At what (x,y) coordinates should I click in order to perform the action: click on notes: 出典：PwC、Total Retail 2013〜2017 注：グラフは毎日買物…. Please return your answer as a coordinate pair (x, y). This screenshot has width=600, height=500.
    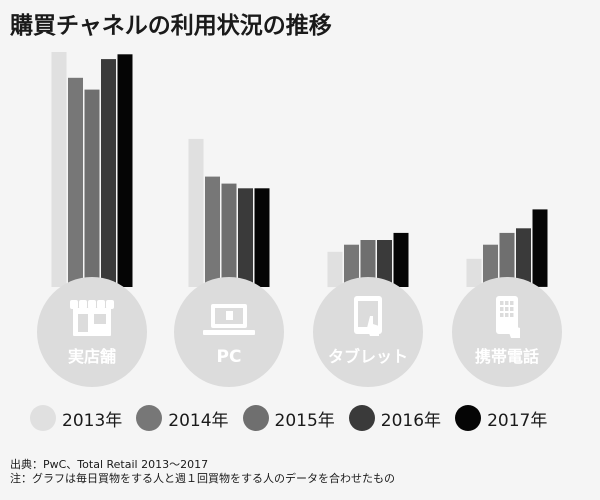
    Looking at the image, I should click on (202, 472).